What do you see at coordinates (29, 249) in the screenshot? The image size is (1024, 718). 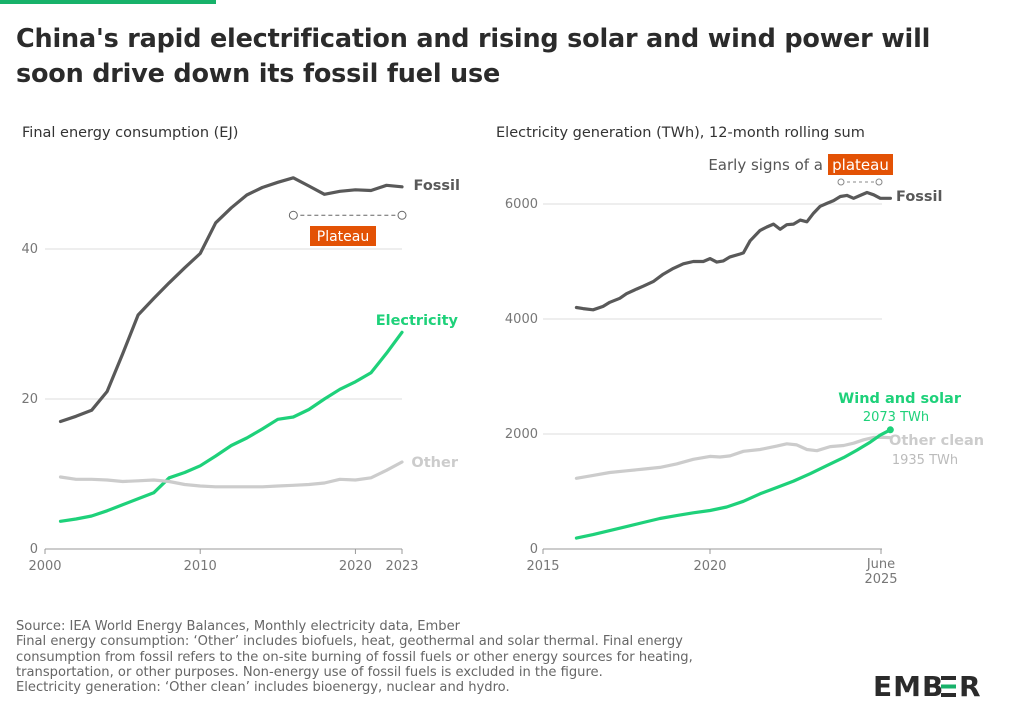 I see `y-tick-label: 40` at bounding box center [29, 249].